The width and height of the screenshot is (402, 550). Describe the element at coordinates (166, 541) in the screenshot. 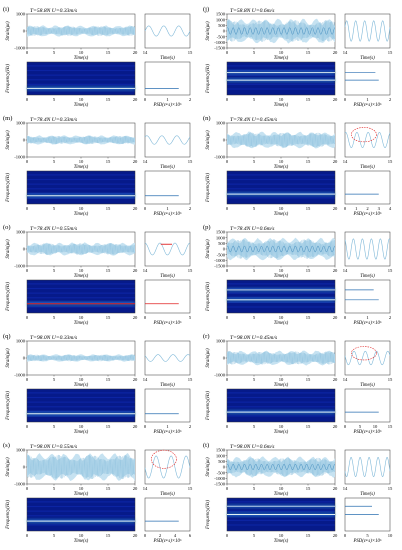

I see `psd-axis-label: PSD(ε²·s)×10⁵` at that location.